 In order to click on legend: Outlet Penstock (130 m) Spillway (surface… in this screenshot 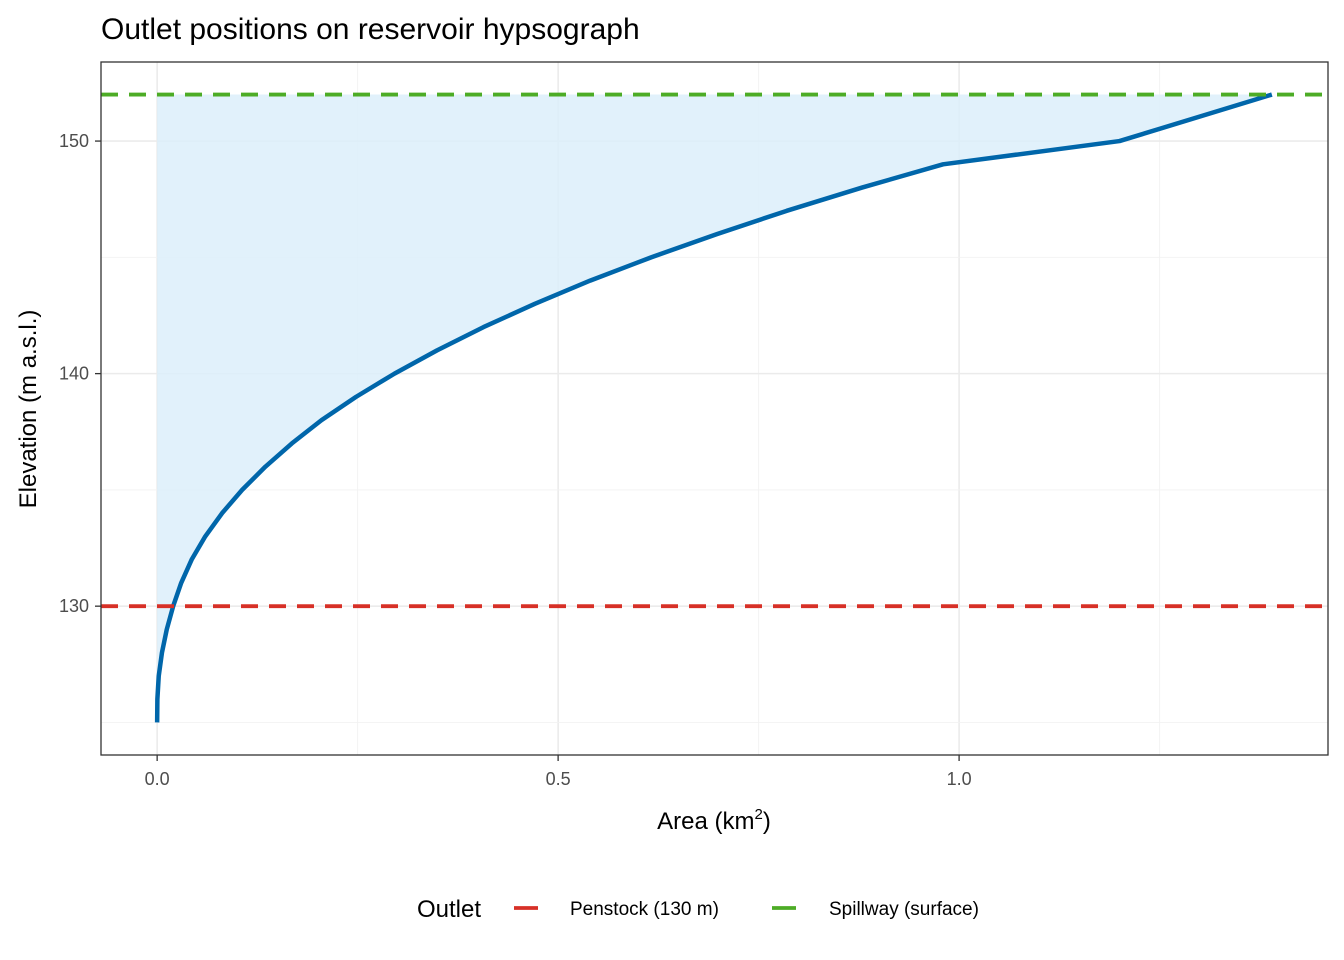, I will do `click(698, 909)`.